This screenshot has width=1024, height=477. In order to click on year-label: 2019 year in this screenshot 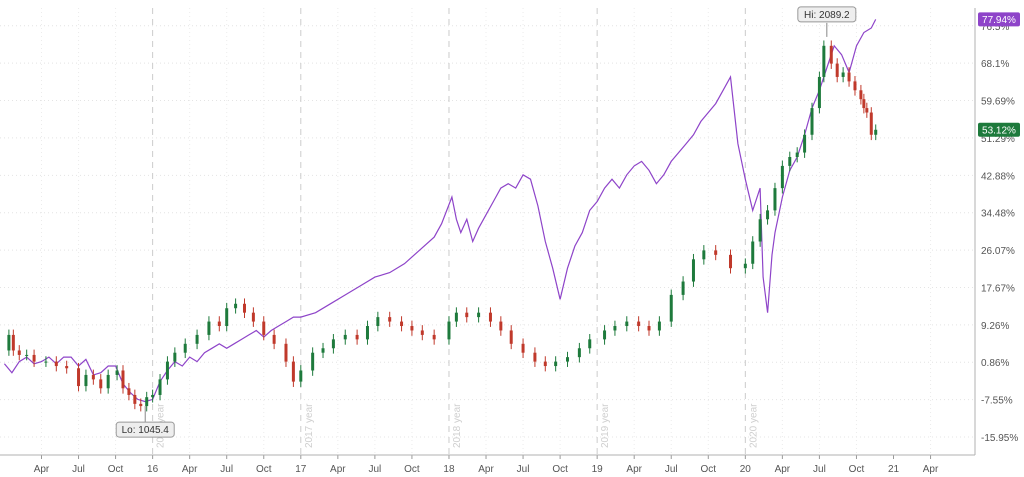, I will do `click(605, 425)`.